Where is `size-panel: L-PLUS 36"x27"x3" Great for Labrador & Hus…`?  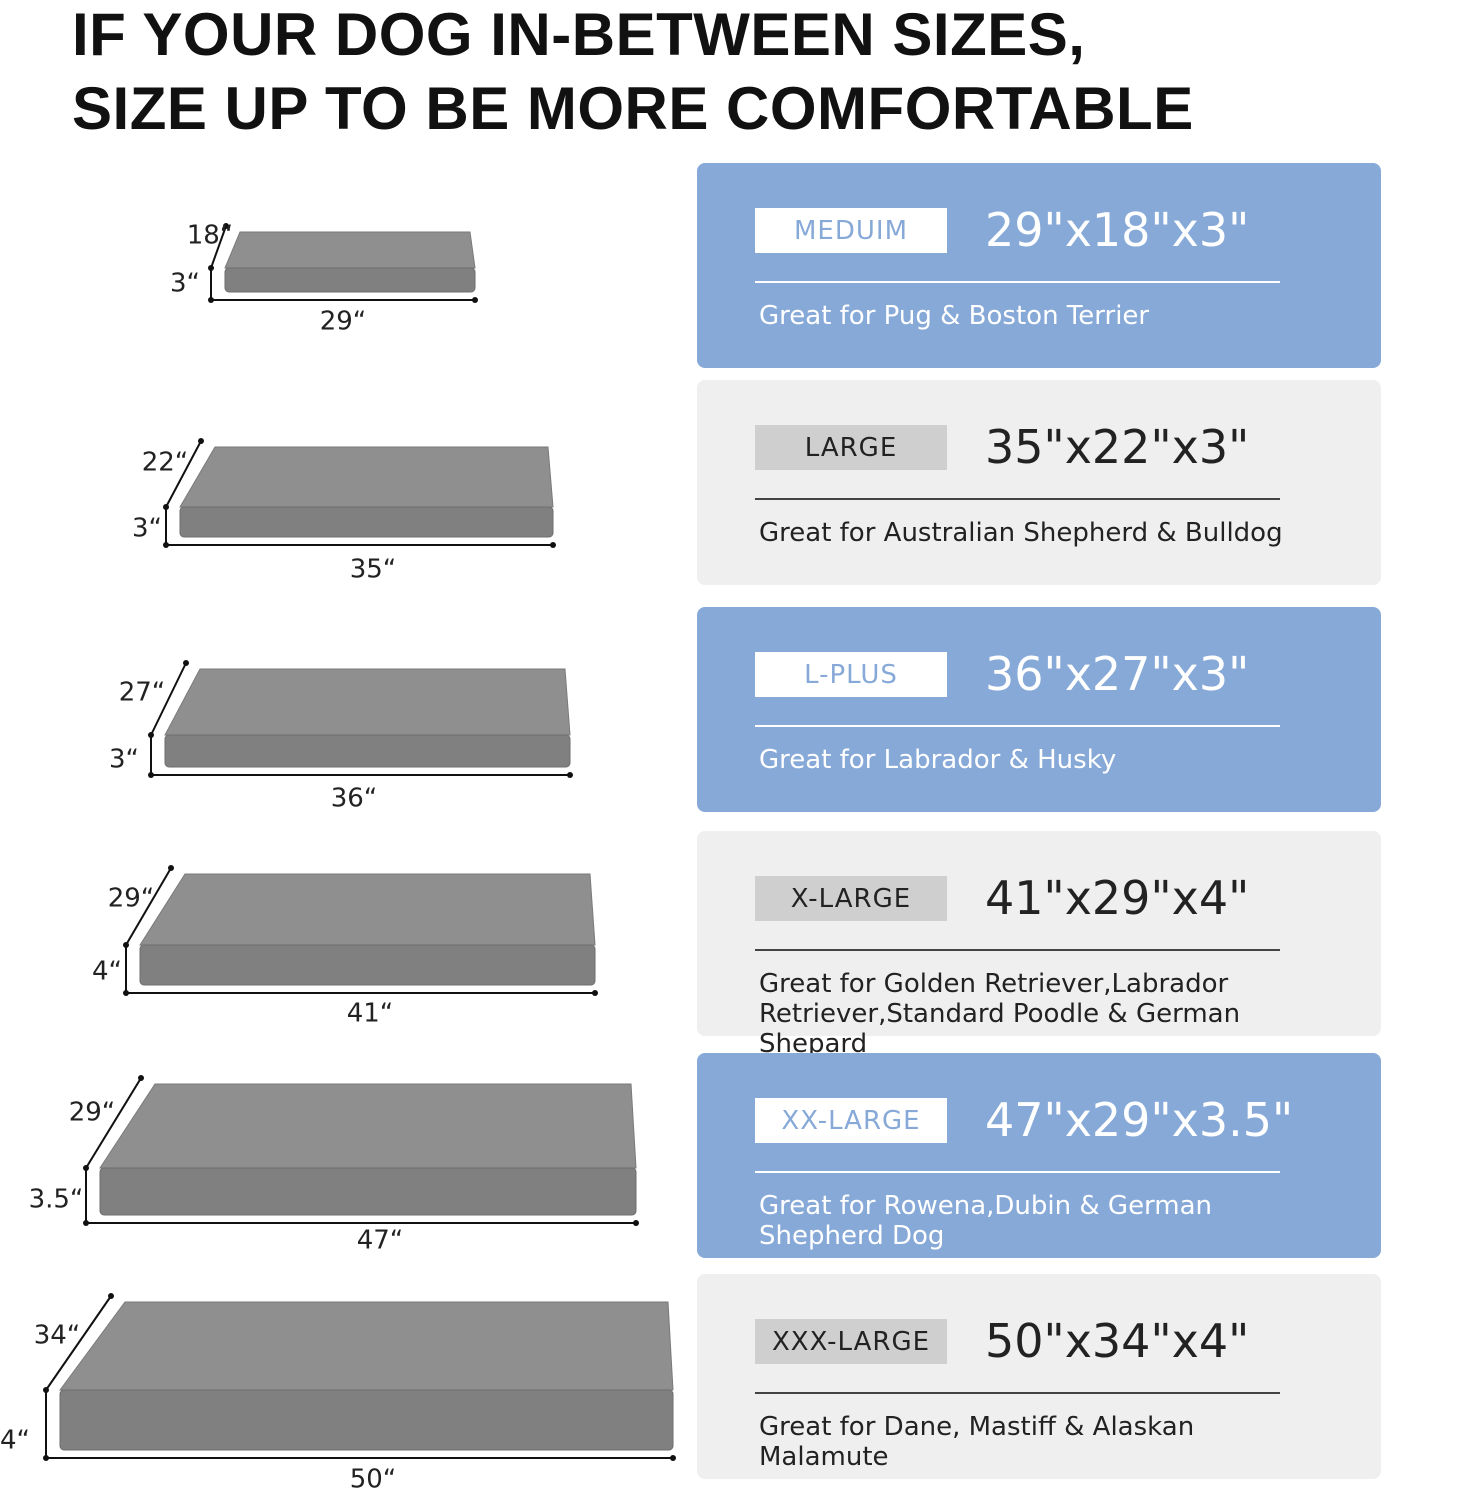
size-panel: L-PLUS 36"x27"x3" Great for Labrador & Hus… is located at coordinates (1039, 709).